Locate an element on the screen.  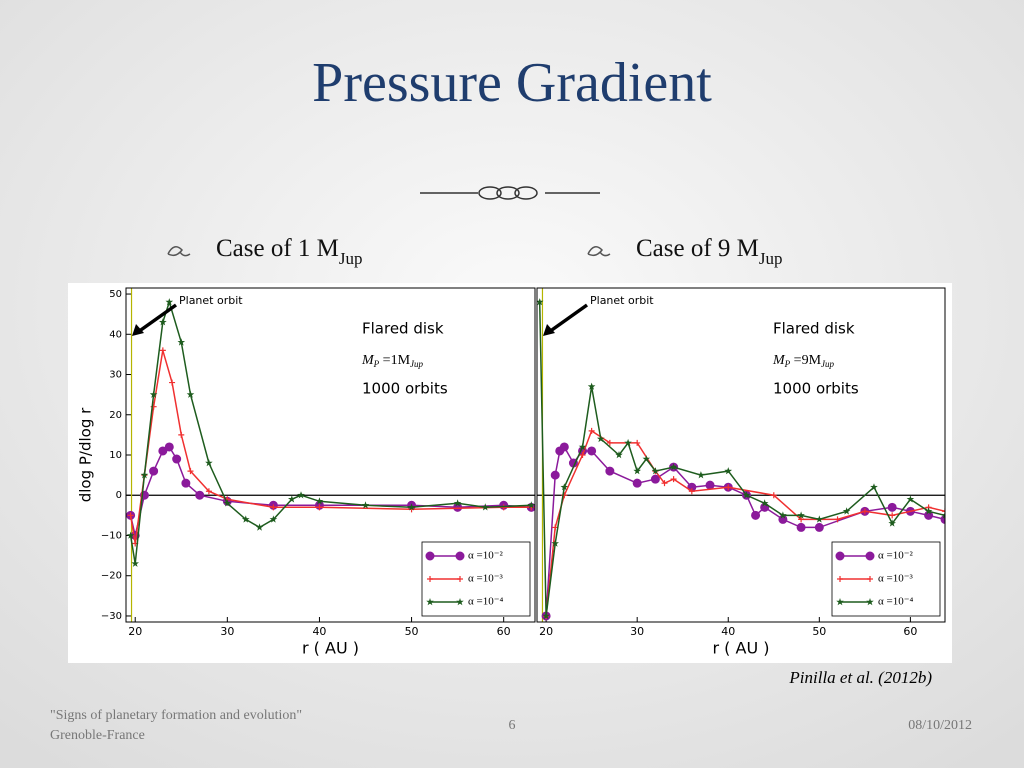
y-tick-label: −10 is located at coordinates (111, 535).